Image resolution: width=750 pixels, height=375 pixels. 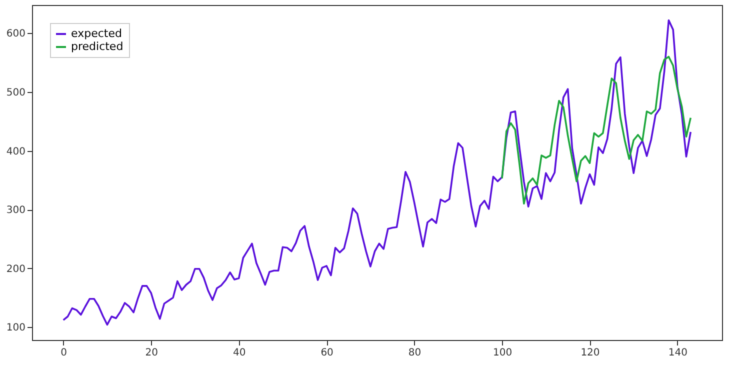 What do you see at coordinates (16, 92) in the screenshot?
I see `y-tick-label: 500` at bounding box center [16, 92].